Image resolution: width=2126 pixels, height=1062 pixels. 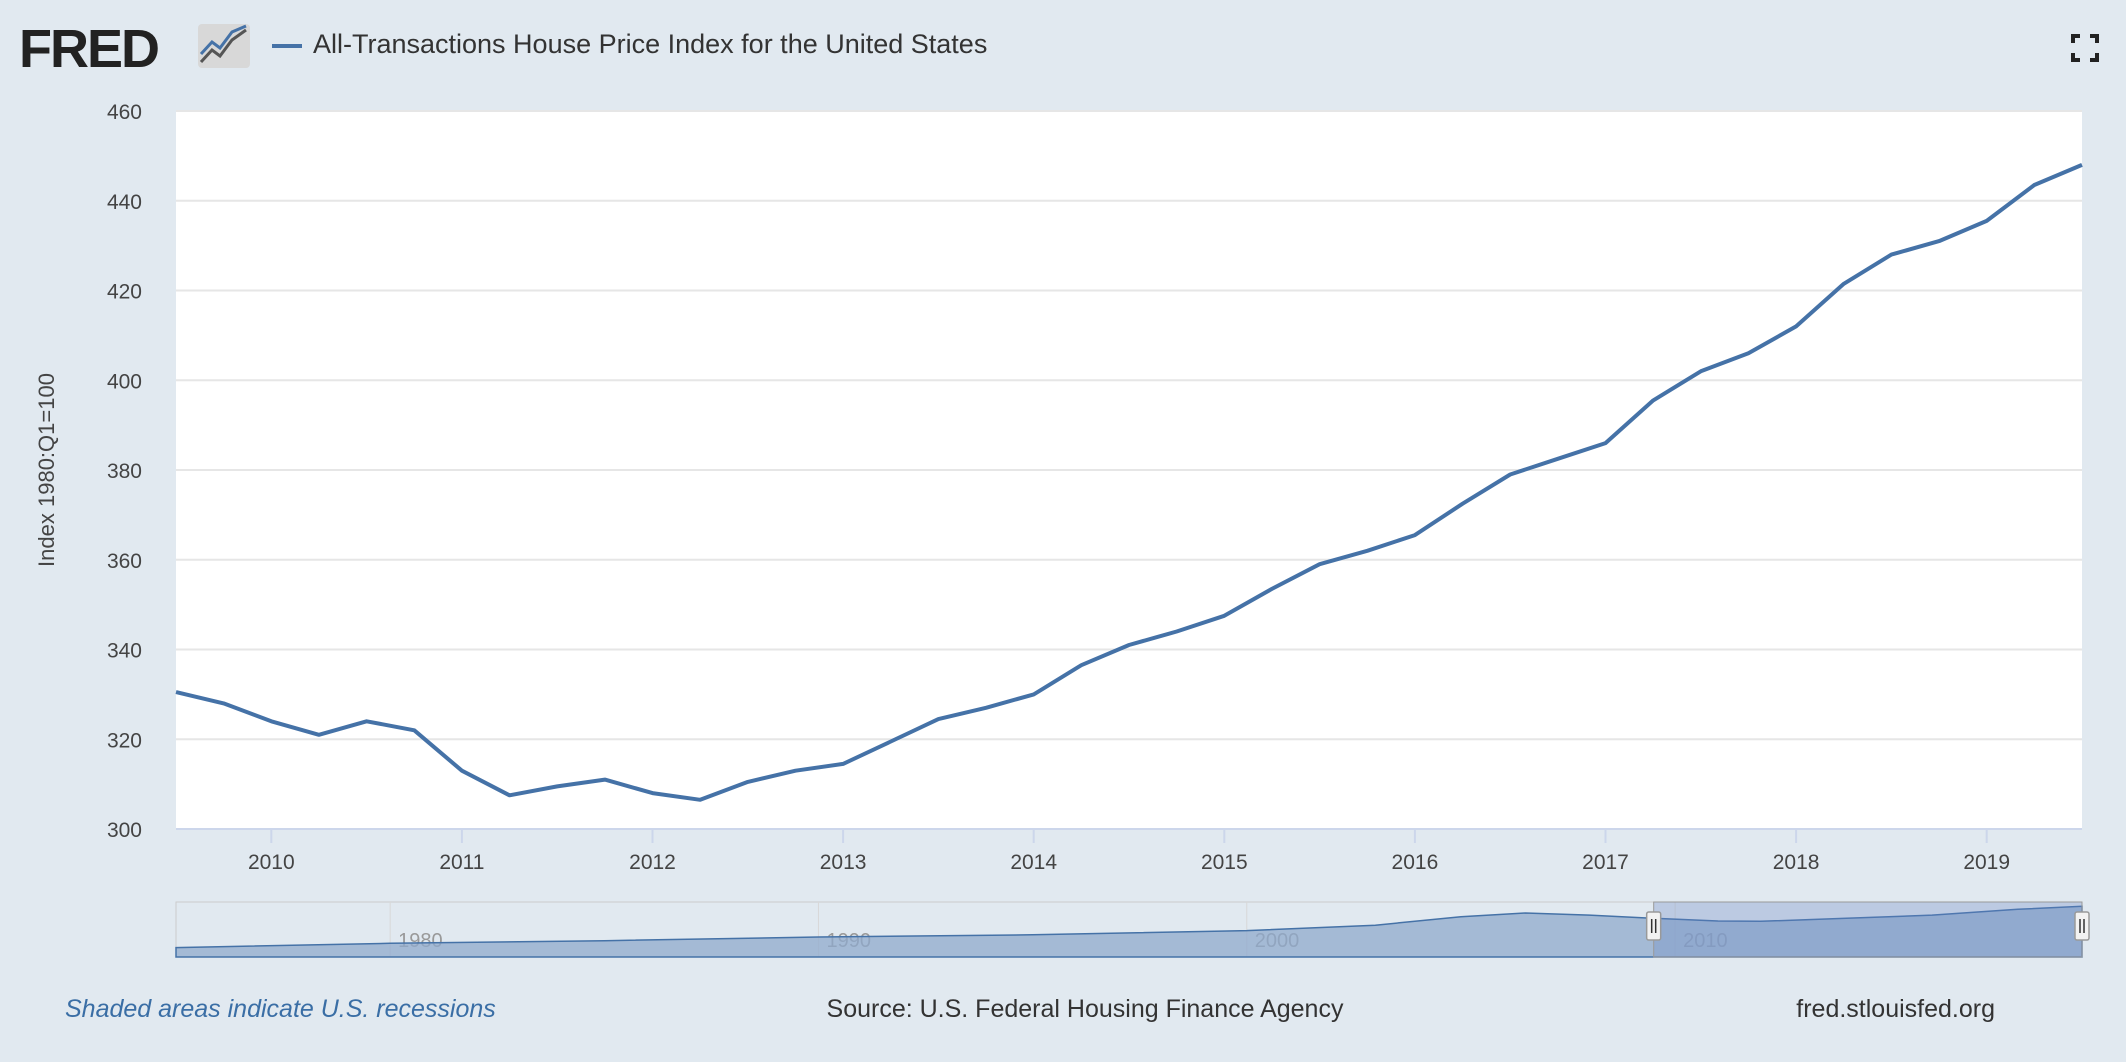 I want to click on navigator: 1980199020002010, so click(x=1132, y=929).